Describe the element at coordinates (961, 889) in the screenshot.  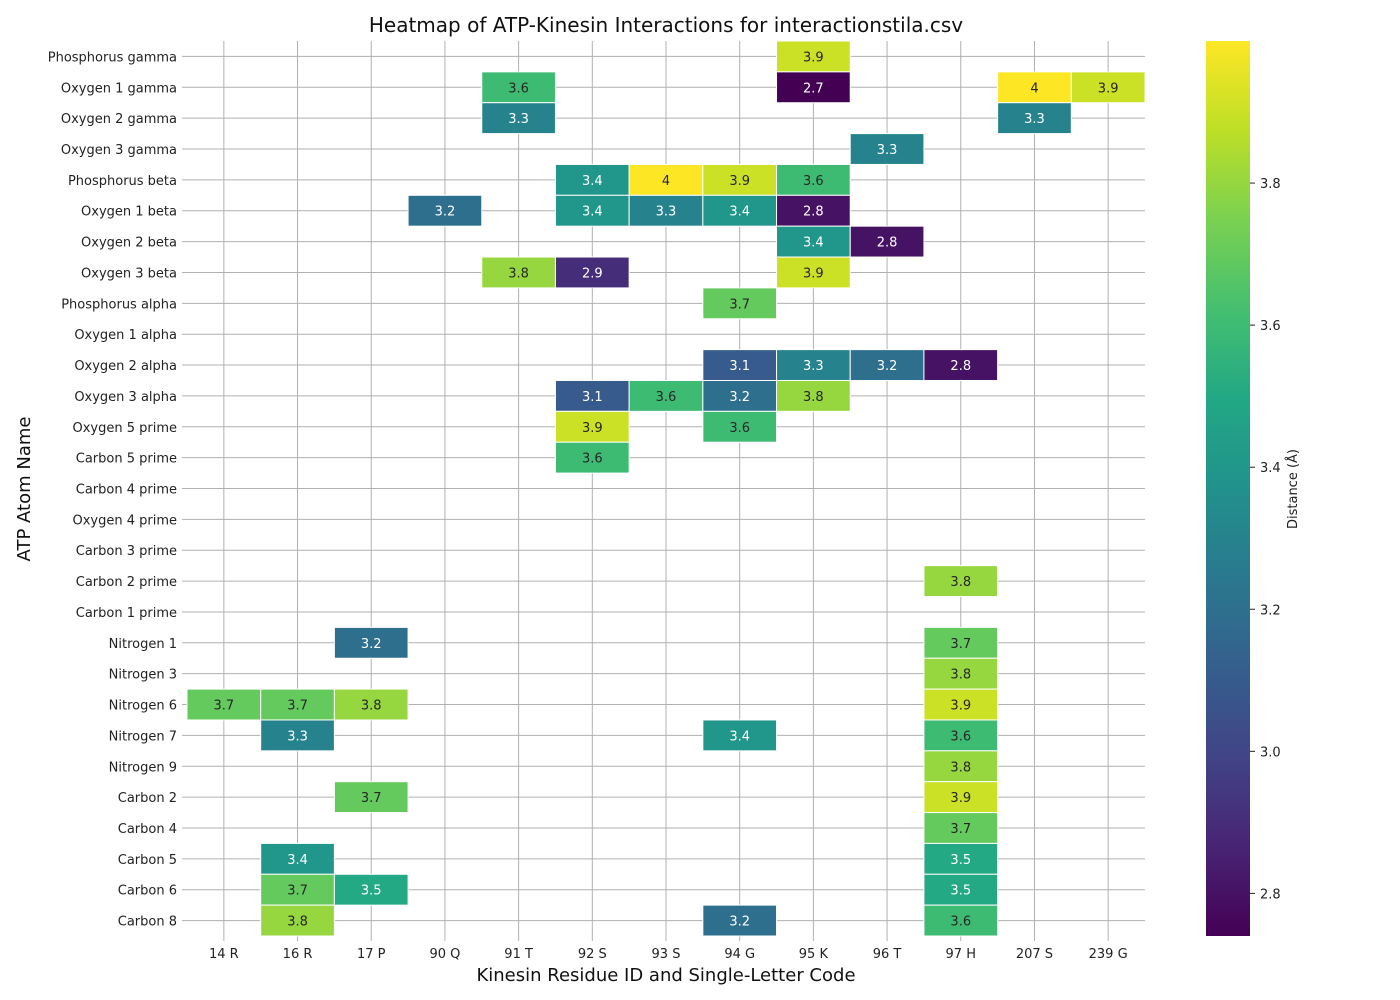
I see `heatmap-cell: 3.5` at that location.